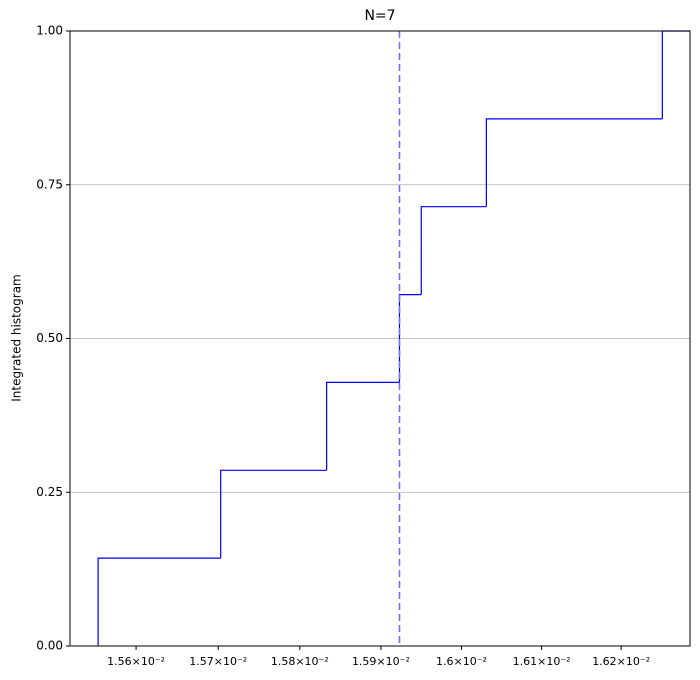 The image size is (700, 680). What do you see at coordinates (621, 661) in the screenshot?
I see `x-tick-label: 1.62×10⁻²` at bounding box center [621, 661].